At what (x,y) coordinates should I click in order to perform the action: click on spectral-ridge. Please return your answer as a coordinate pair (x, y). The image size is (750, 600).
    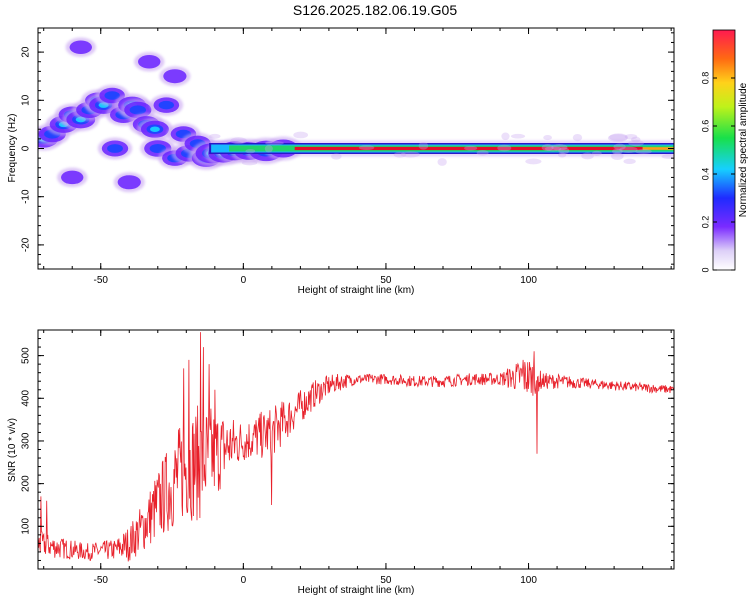
    Looking at the image, I should click on (441, 148).